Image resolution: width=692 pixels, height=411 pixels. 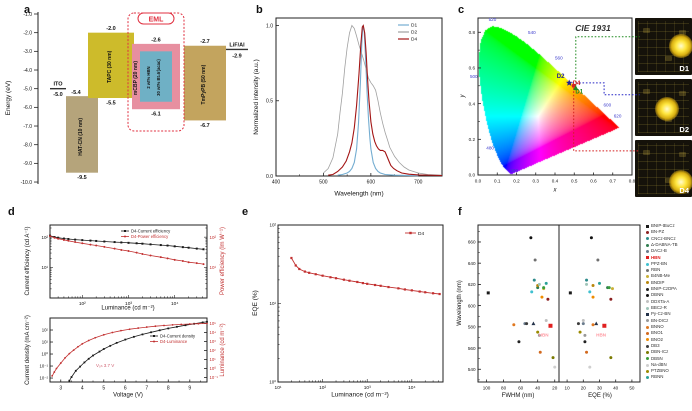 I want to click on legend-label: BN-DICz, so click(x=660, y=320).